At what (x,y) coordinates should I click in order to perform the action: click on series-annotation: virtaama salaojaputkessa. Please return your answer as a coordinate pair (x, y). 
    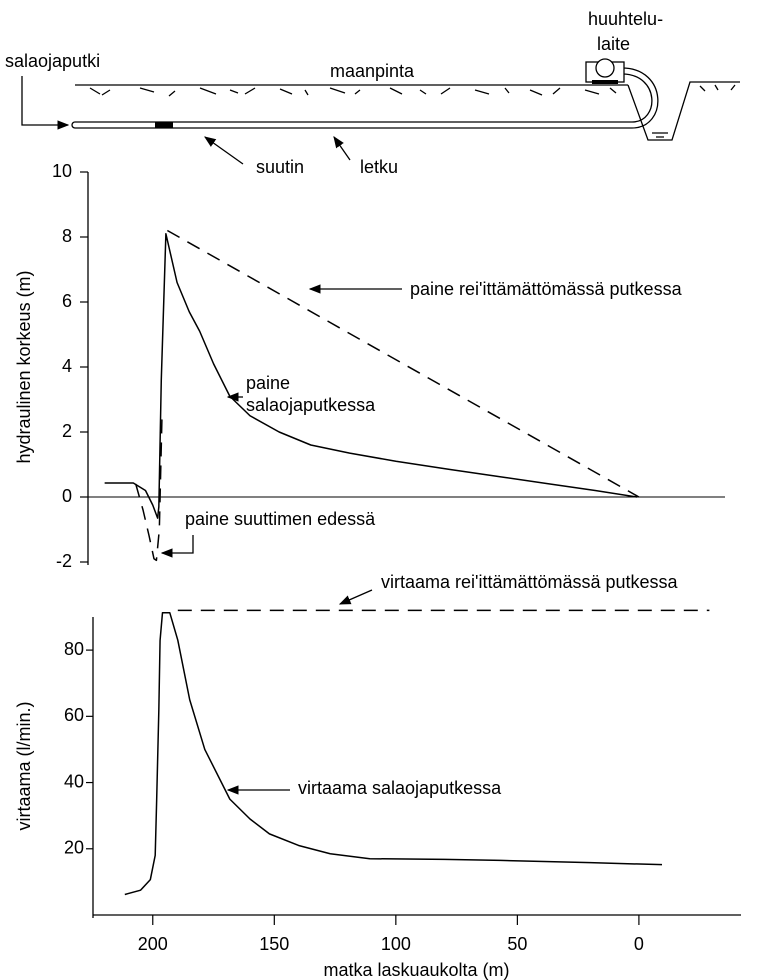
    Looking at the image, I should click on (400, 788).